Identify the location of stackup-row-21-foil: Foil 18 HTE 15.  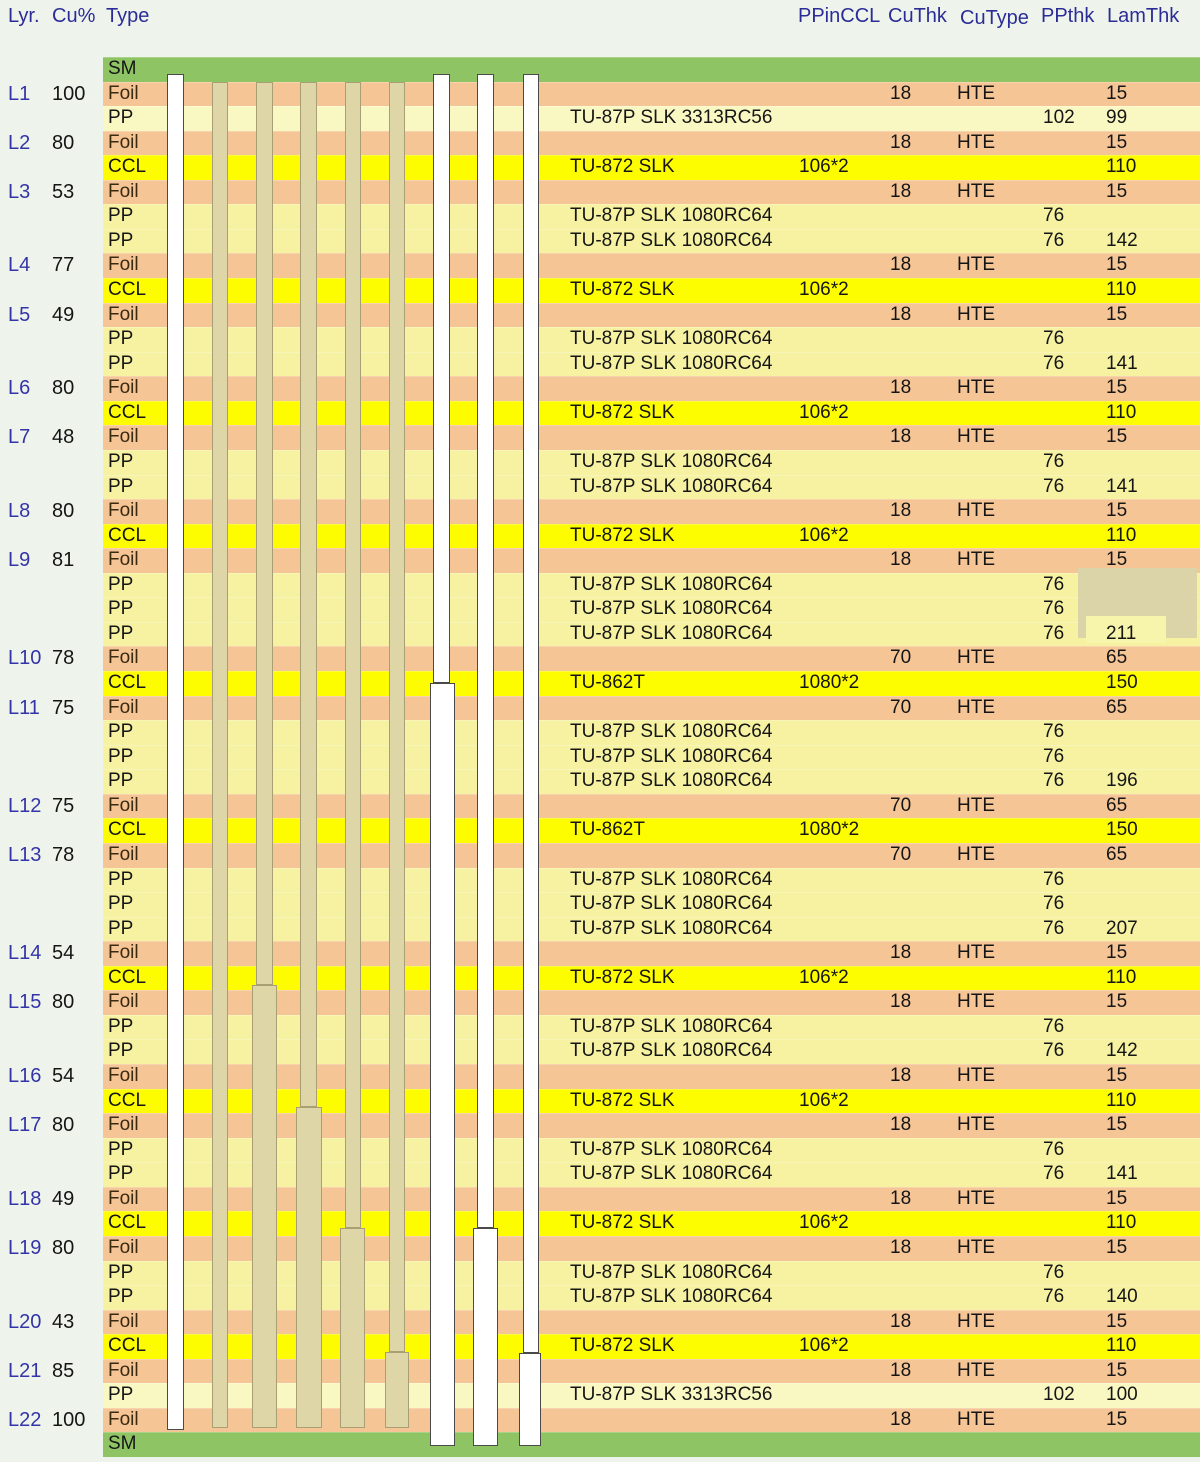
(651, 561).